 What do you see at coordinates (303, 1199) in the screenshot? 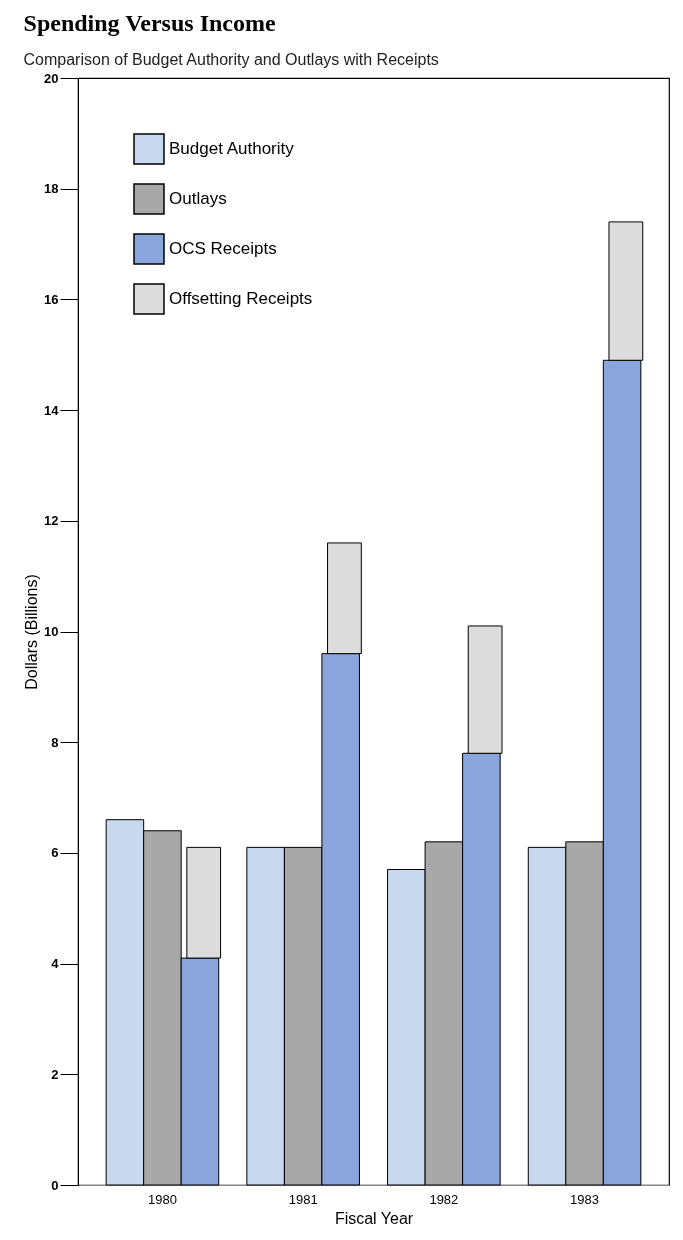
I see `x-tick-label: 1981` at bounding box center [303, 1199].